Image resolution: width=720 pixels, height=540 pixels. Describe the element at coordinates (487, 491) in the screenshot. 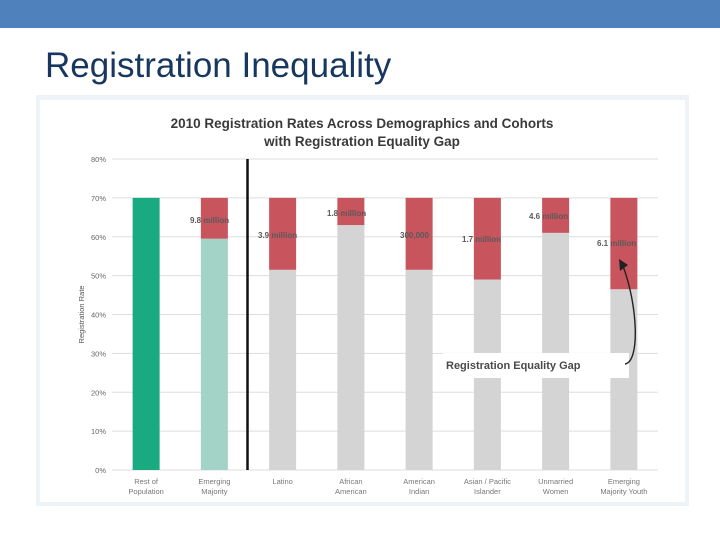

I see `x-tick-label: Islander` at that location.